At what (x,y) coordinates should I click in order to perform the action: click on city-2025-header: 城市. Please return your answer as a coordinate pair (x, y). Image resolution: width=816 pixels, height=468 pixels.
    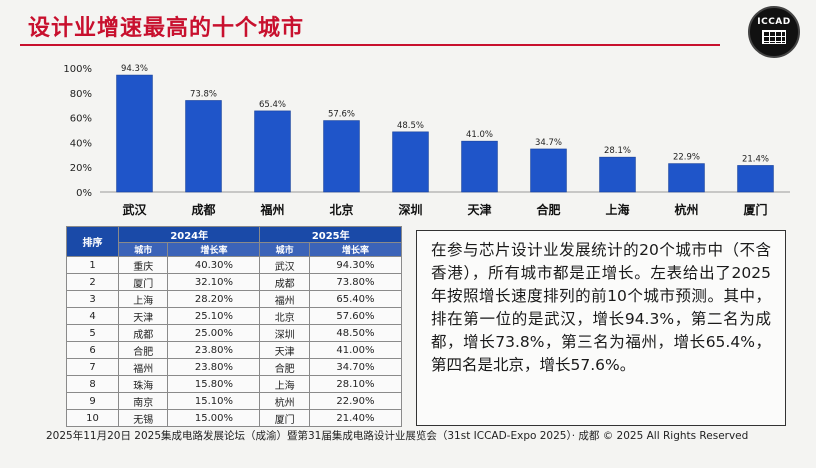
    Looking at the image, I should click on (284, 249).